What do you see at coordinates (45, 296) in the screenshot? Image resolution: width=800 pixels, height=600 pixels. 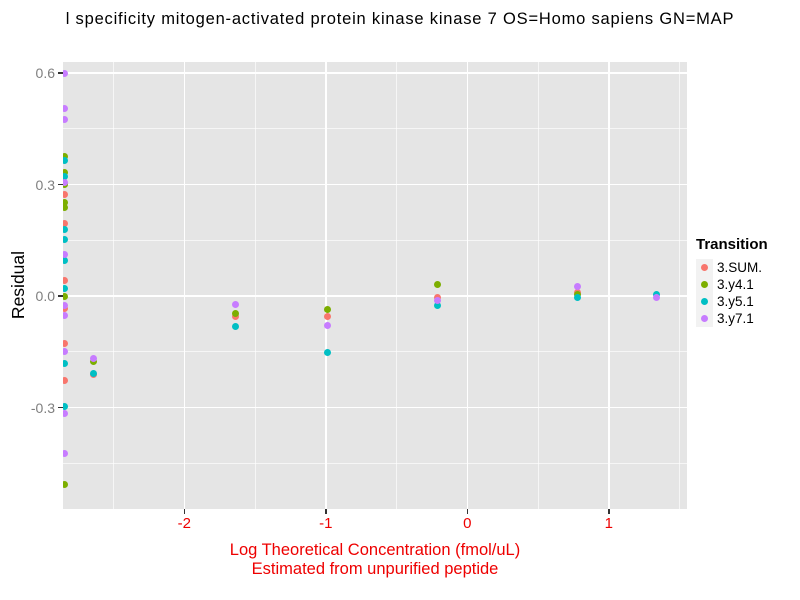 I see `y-tick-label: 0.0` at bounding box center [45, 296].